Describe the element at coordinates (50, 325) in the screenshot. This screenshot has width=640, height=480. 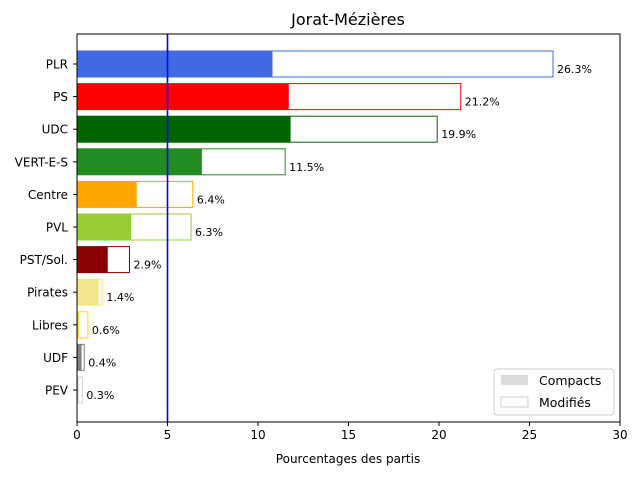
I see `y-tick-label-libres: Libres` at that location.